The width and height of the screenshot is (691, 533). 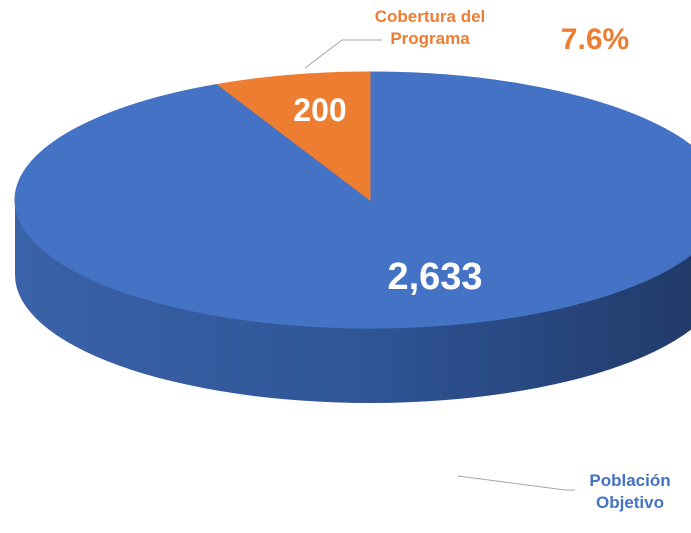 I want to click on data-label: 2,633, so click(x=435, y=277).